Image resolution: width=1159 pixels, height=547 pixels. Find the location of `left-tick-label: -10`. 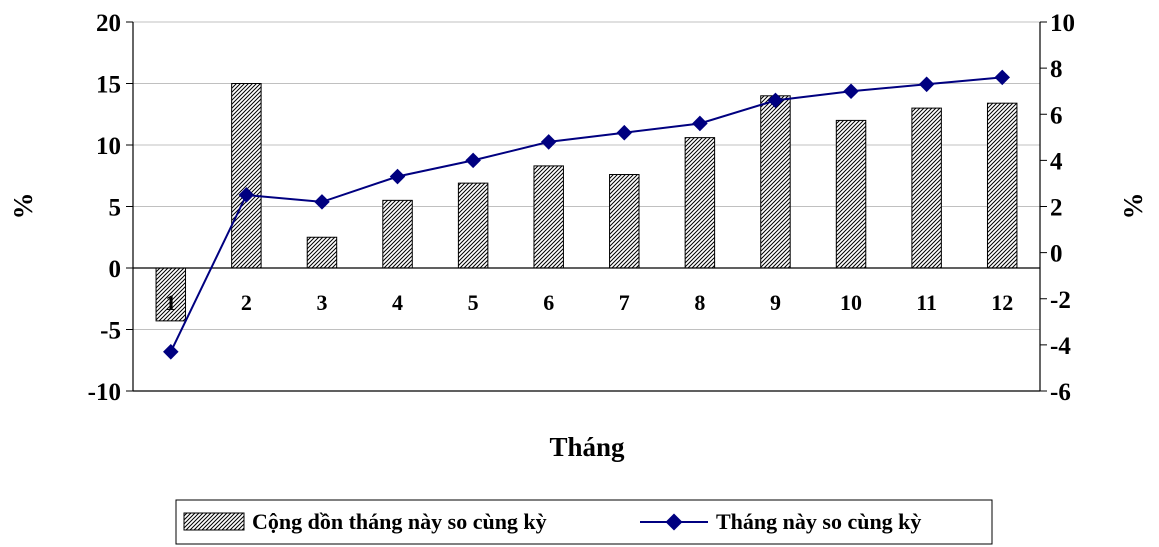

left-tick-label: -10 is located at coordinates (104, 392).